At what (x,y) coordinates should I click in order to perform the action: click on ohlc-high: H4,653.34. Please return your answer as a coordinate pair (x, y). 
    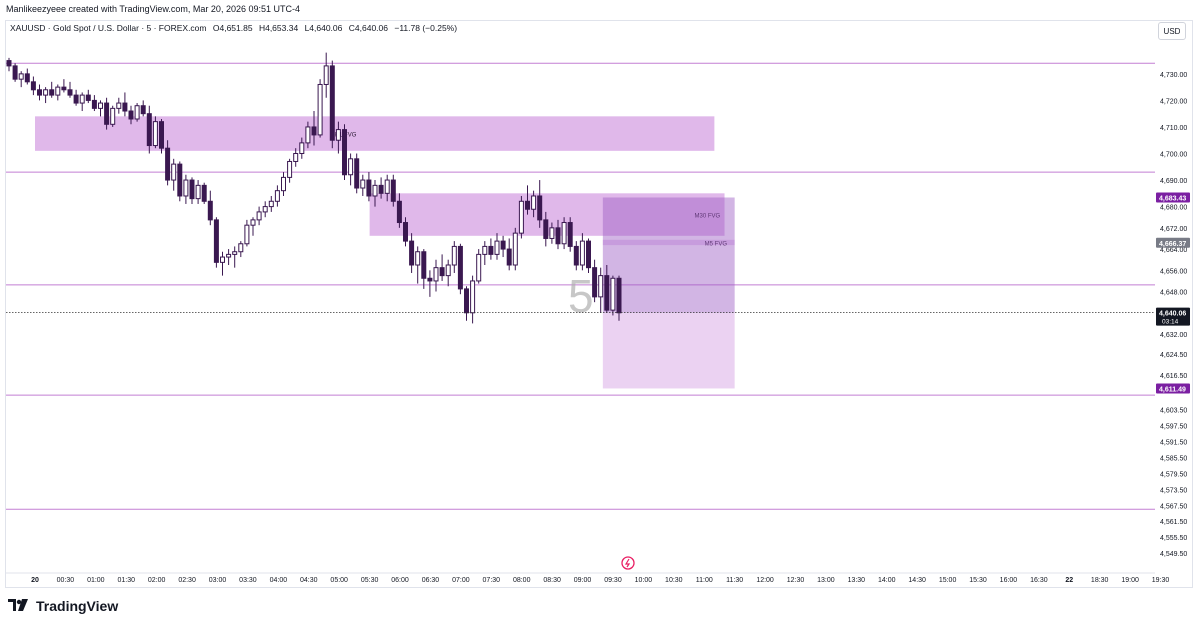
    Looking at the image, I should click on (278, 28).